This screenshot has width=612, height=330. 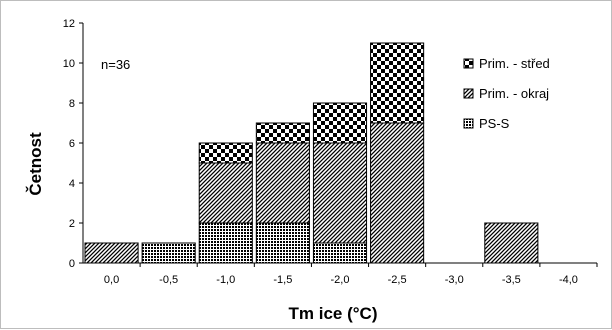 I want to click on x-tick-label: -2,5, so click(x=397, y=280).